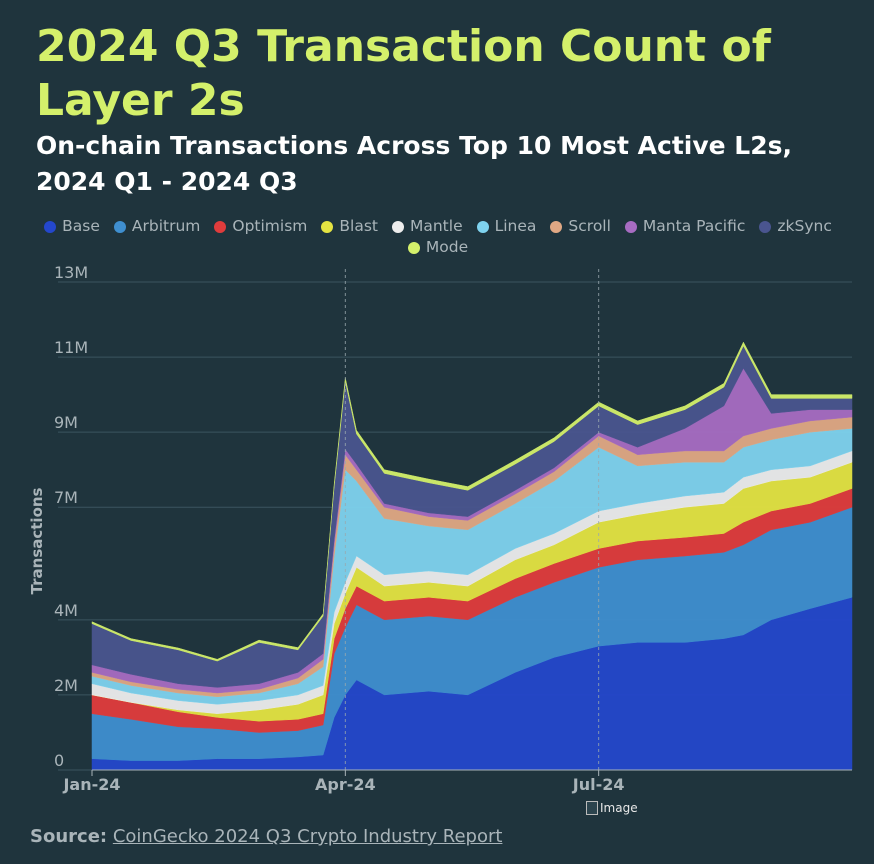 The image size is (874, 864). Describe the element at coordinates (66, 422) in the screenshot. I see `y-tick-label: 9M` at that location.